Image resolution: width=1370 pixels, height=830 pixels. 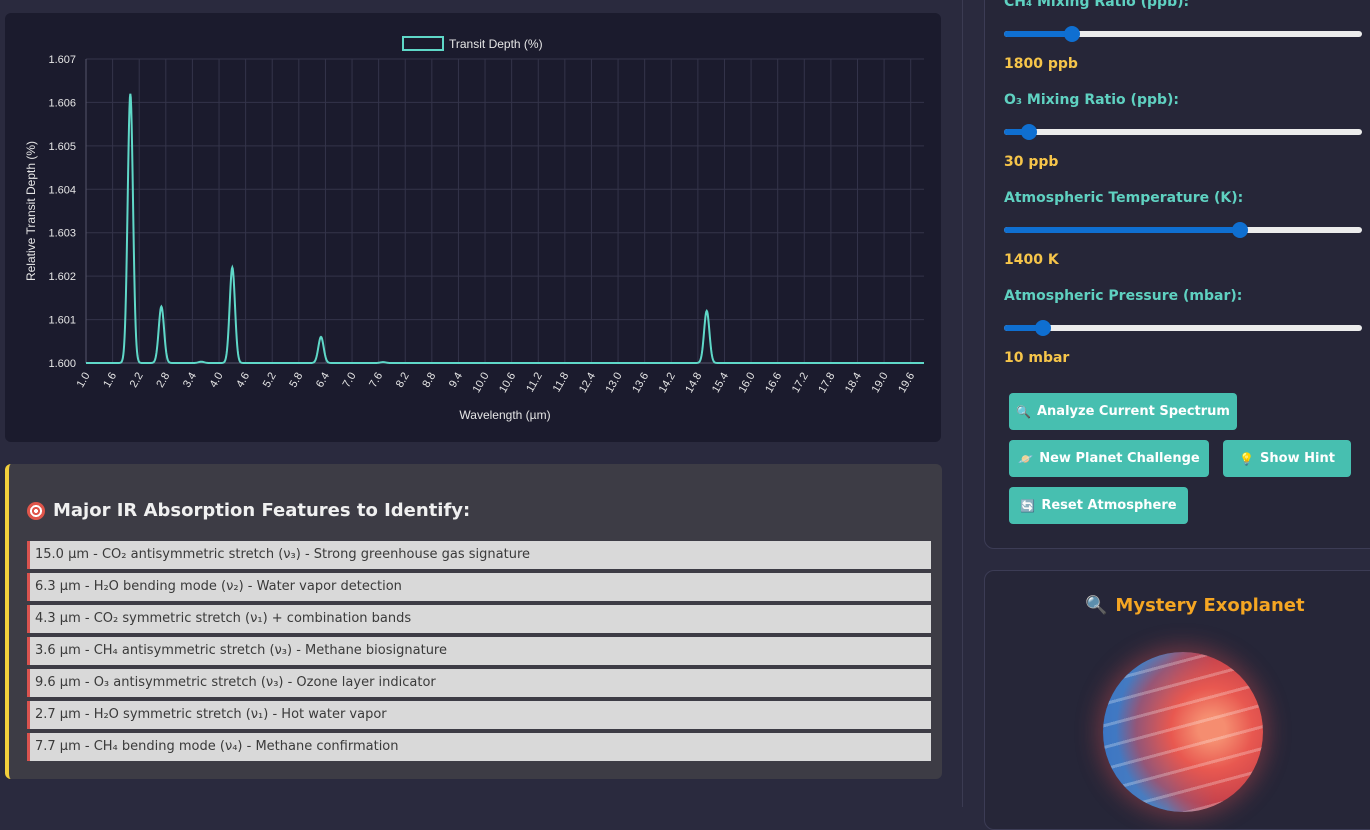 What do you see at coordinates (323, 380) in the screenshot?
I see `x-tick-label: 6.4` at bounding box center [323, 380].